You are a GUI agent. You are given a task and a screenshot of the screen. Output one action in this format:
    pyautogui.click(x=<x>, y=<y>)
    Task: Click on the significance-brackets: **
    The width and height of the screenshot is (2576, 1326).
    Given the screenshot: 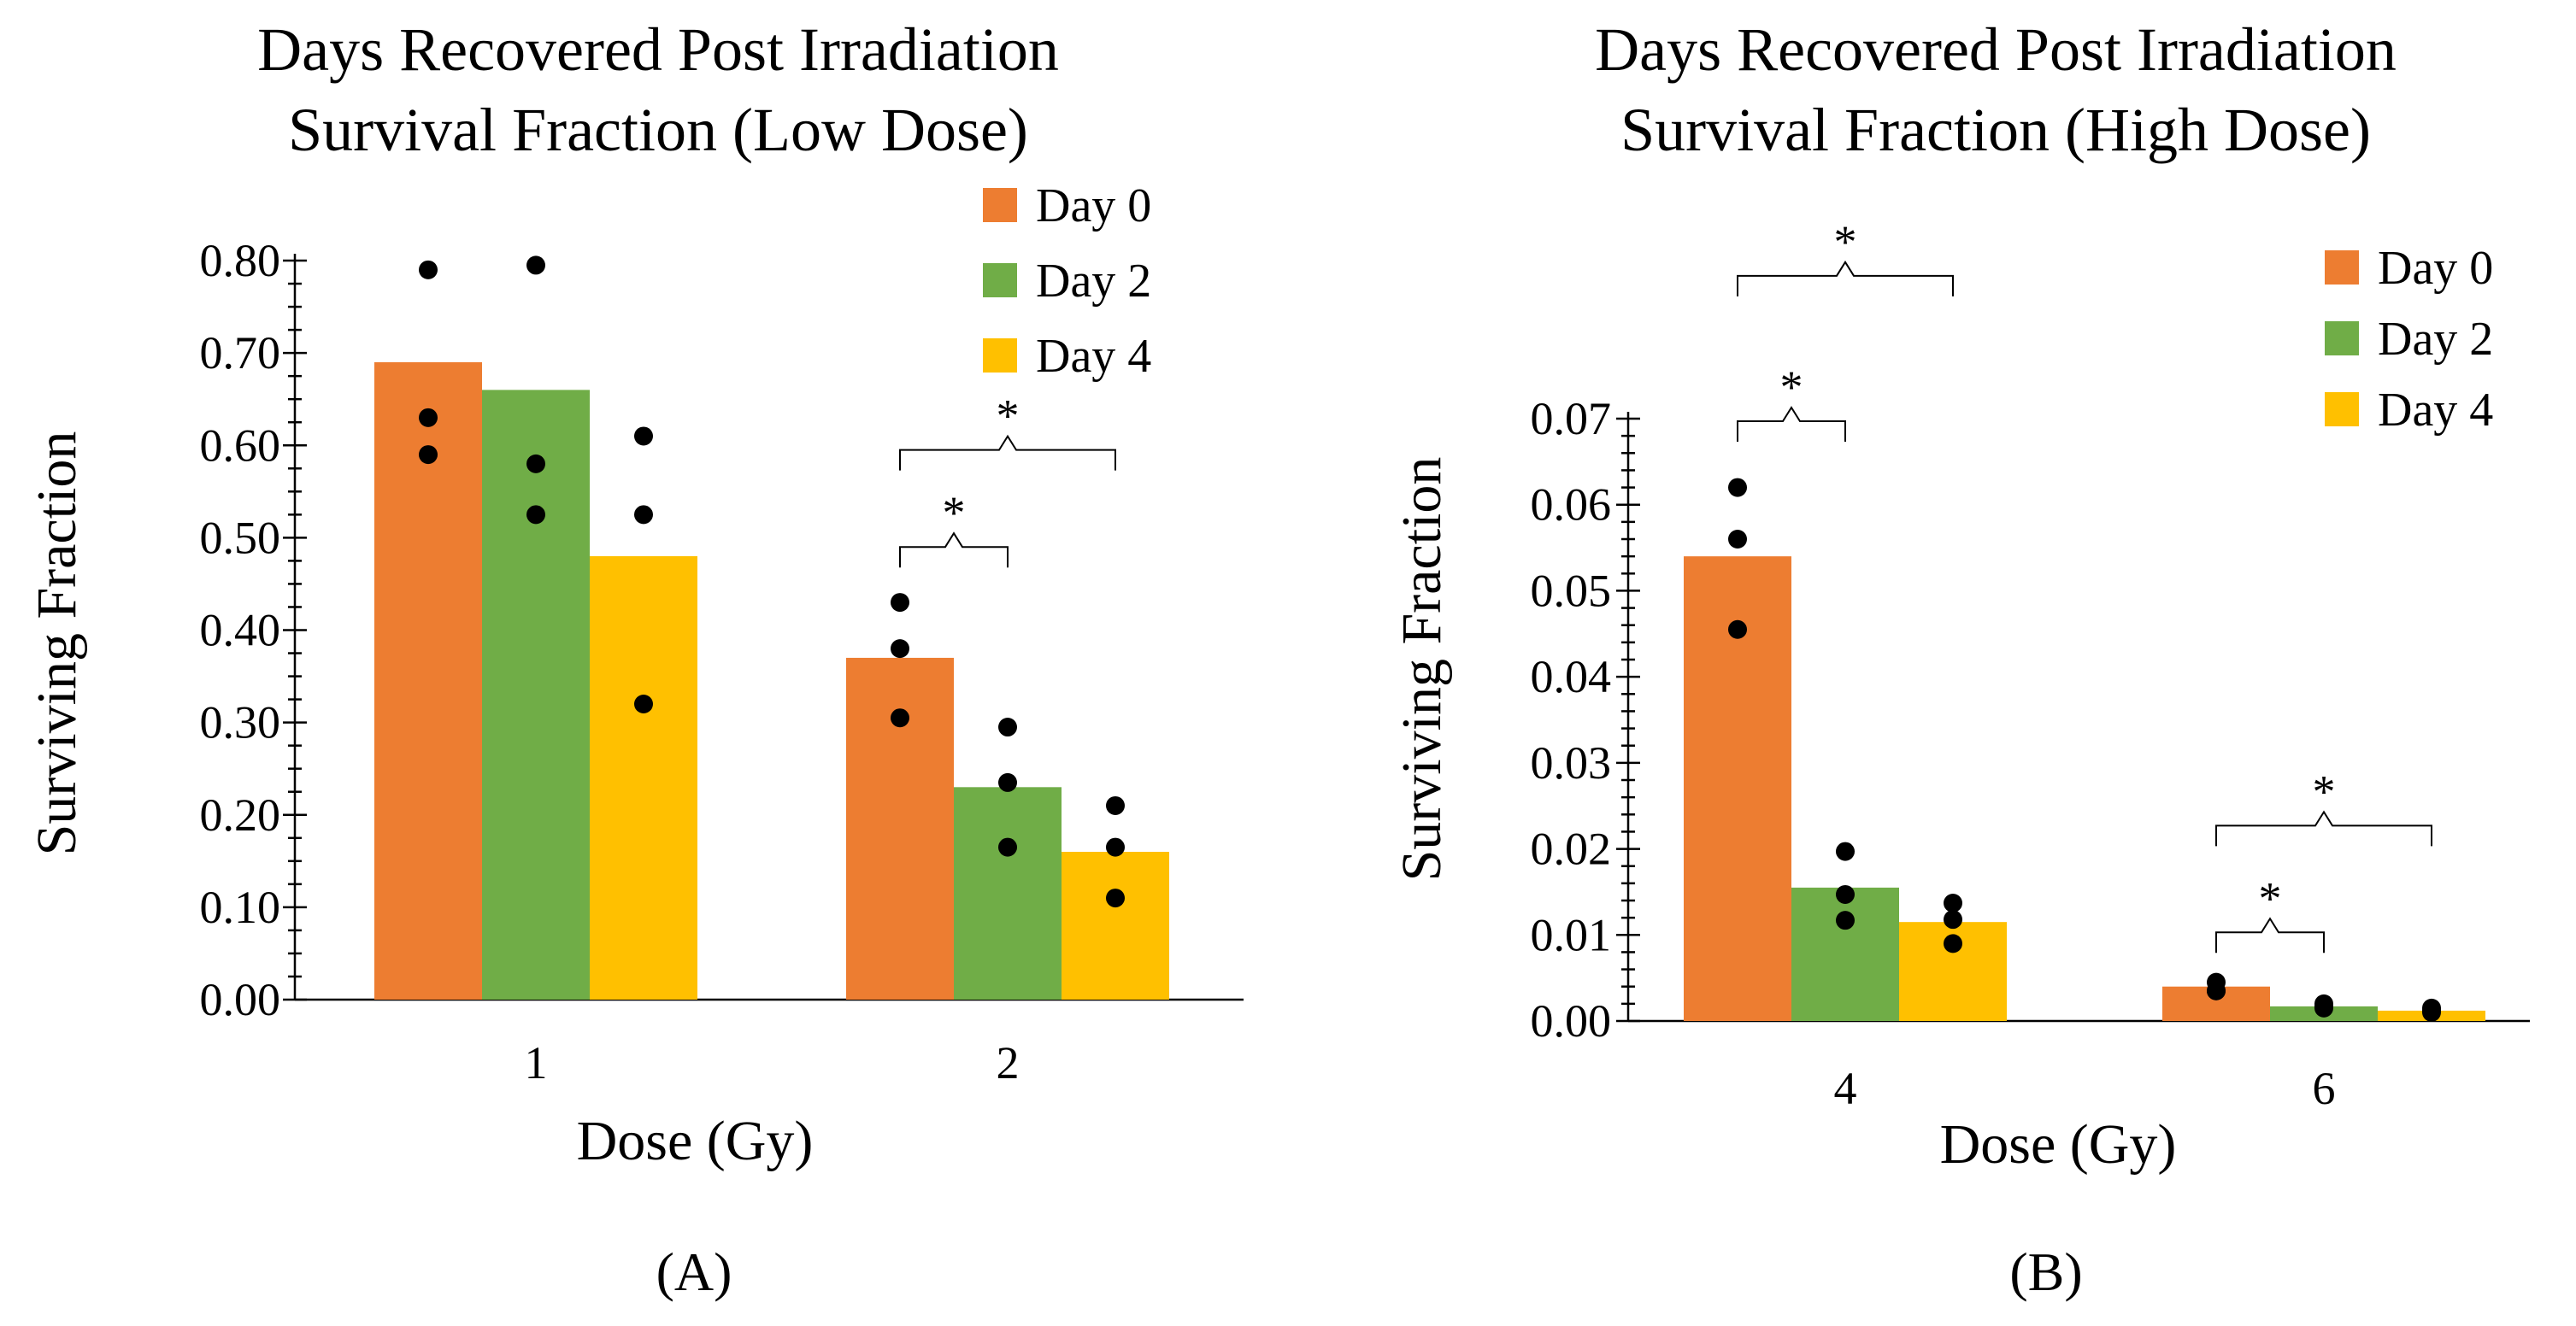 What is the action you would take?
    pyautogui.click(x=1007, y=479)
    